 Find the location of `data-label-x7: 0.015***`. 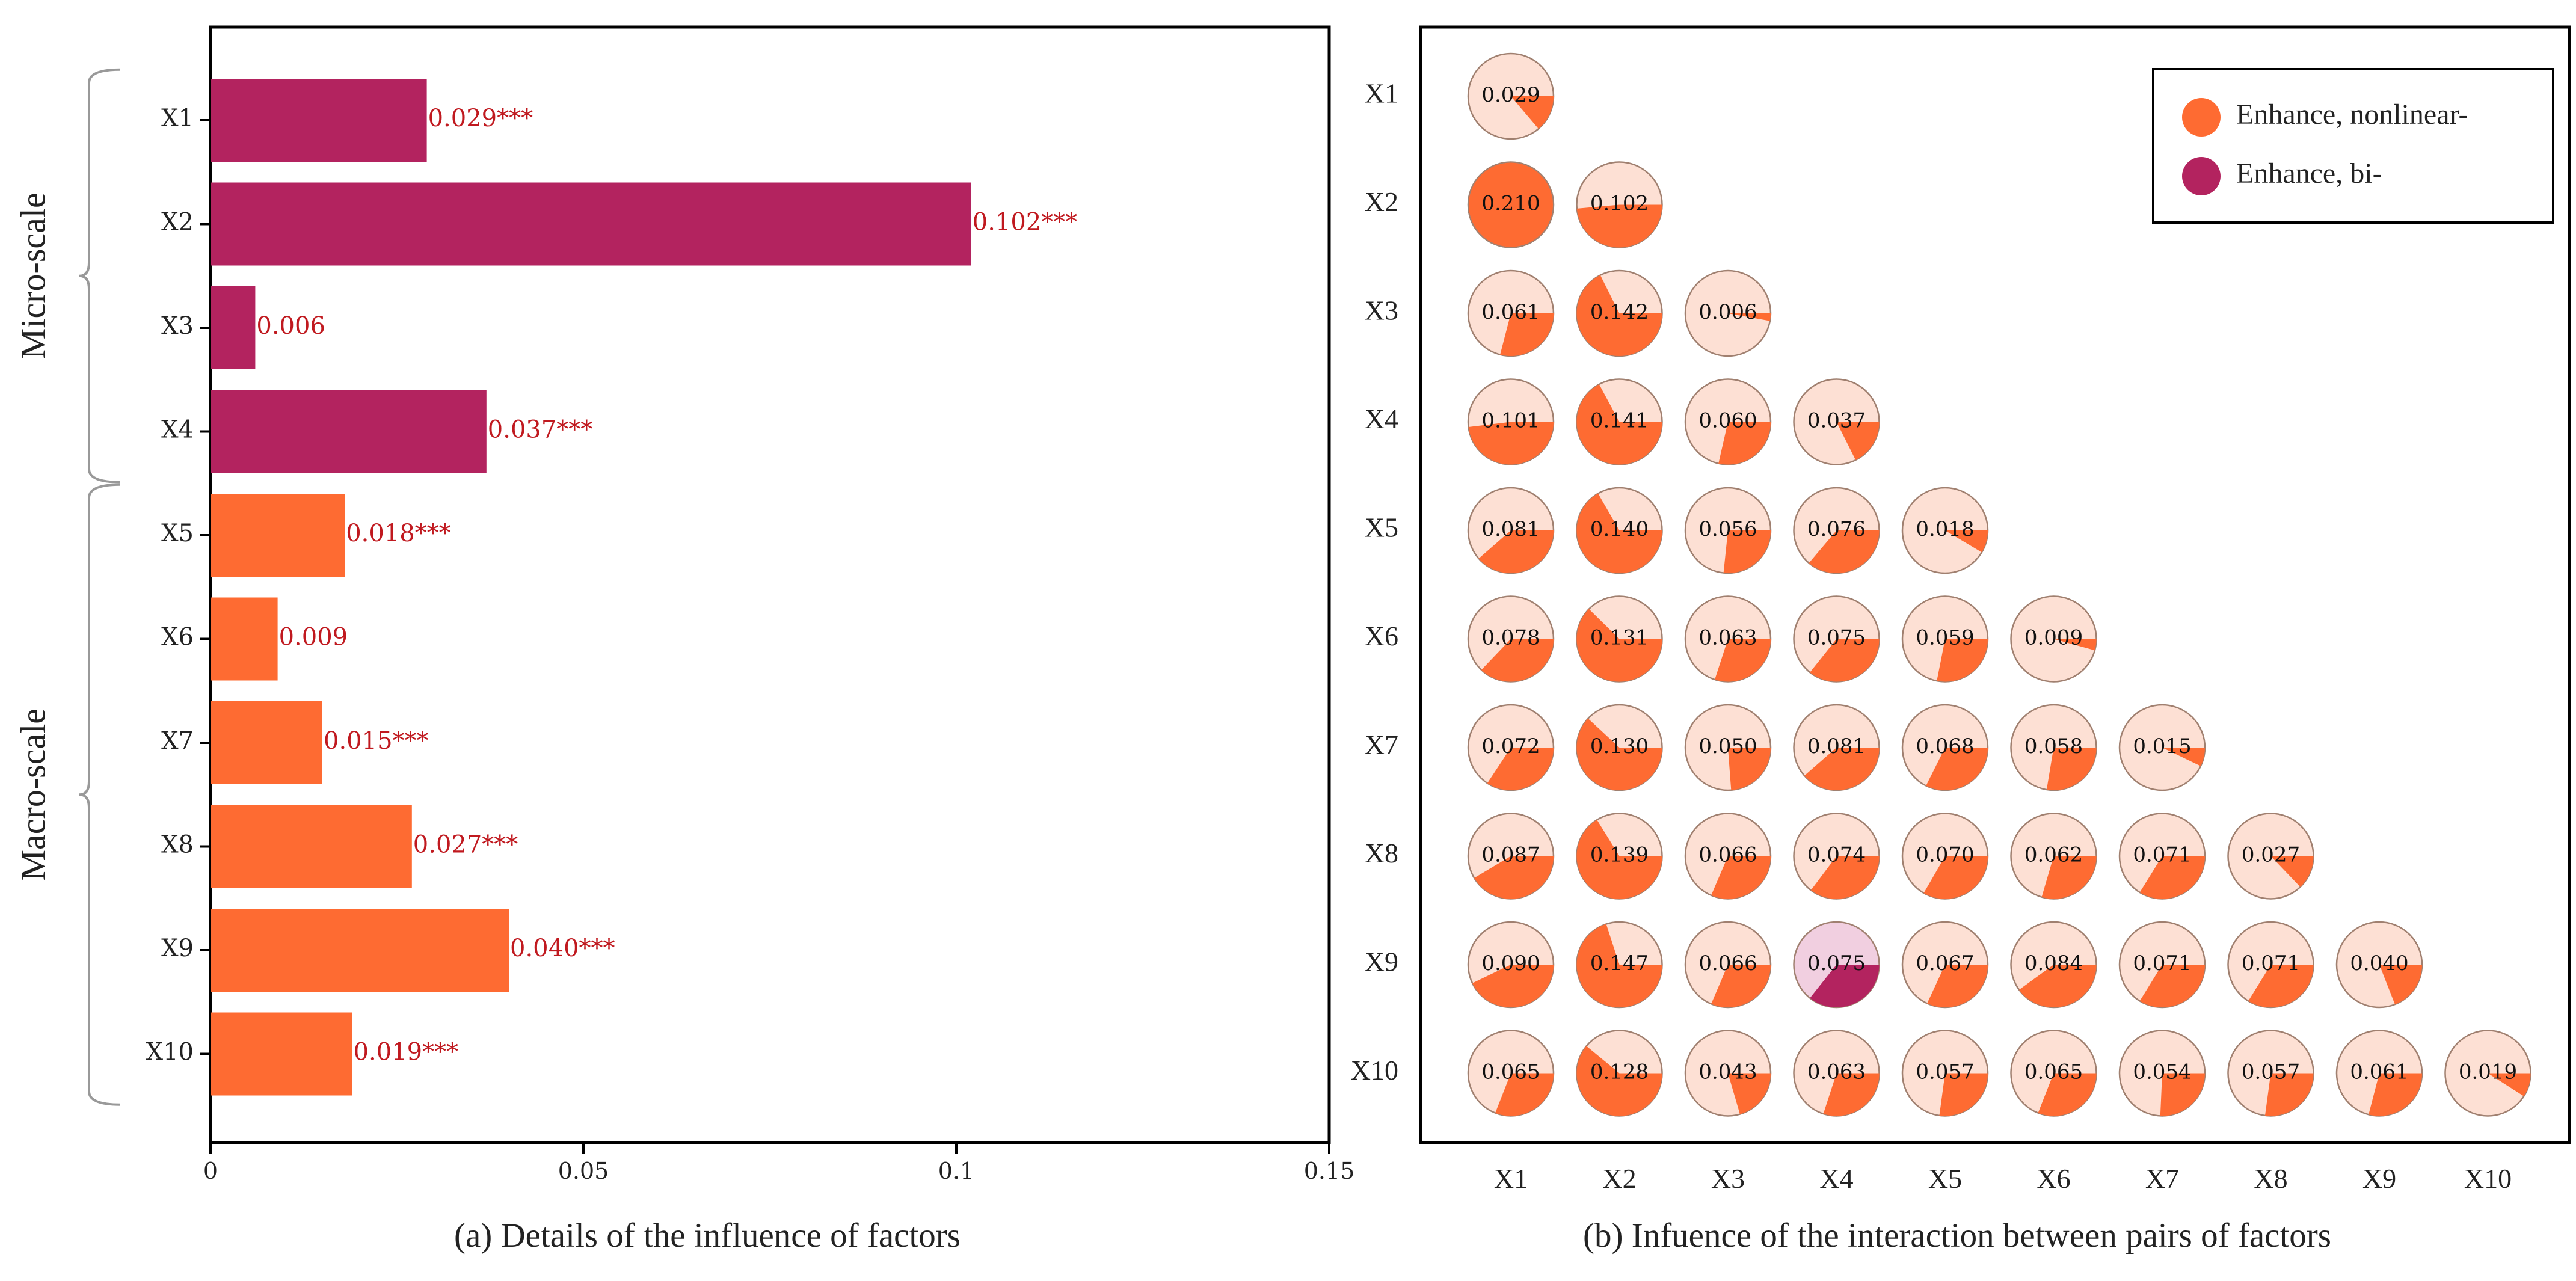

data-label-x7: 0.015*** is located at coordinates (376, 741).